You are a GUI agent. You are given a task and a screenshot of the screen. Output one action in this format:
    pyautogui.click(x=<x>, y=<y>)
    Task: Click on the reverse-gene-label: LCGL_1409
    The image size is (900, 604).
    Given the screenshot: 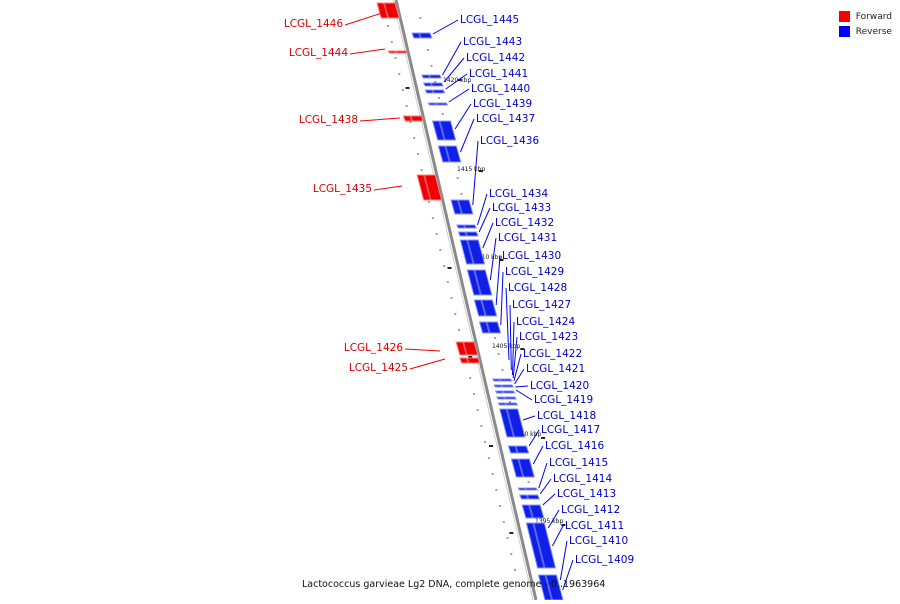 What is the action you would take?
    pyautogui.click(x=604, y=560)
    